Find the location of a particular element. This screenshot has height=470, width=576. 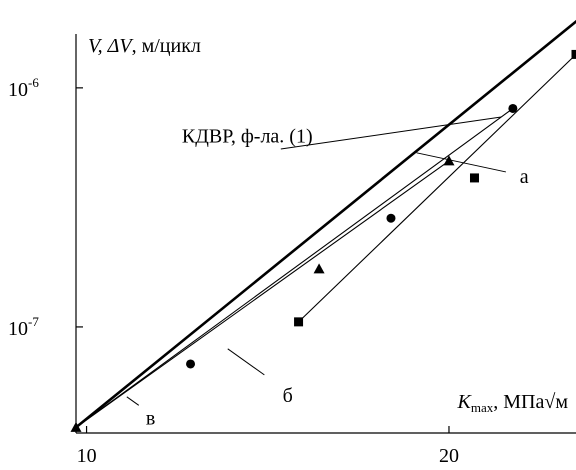

x-axis-label: Kmax, МПа√м is located at coordinates (513, 403).